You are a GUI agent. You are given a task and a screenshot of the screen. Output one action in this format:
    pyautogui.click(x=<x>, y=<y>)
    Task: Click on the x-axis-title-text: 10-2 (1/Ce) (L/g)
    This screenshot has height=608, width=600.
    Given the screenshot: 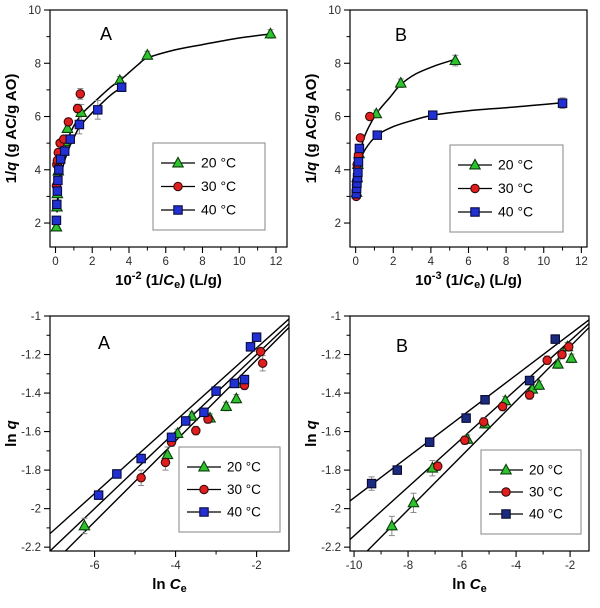 What is the action you would take?
    pyautogui.click(x=168, y=280)
    